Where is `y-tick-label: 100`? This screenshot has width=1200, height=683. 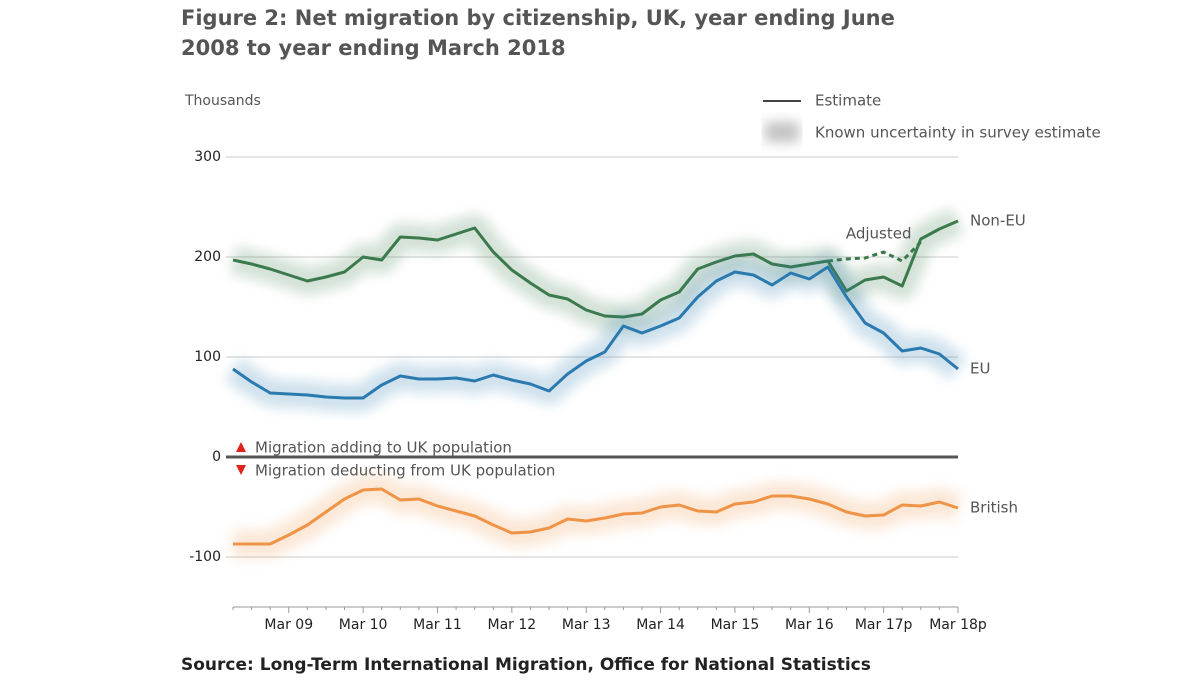 y-tick-label: 100 is located at coordinates (207, 357).